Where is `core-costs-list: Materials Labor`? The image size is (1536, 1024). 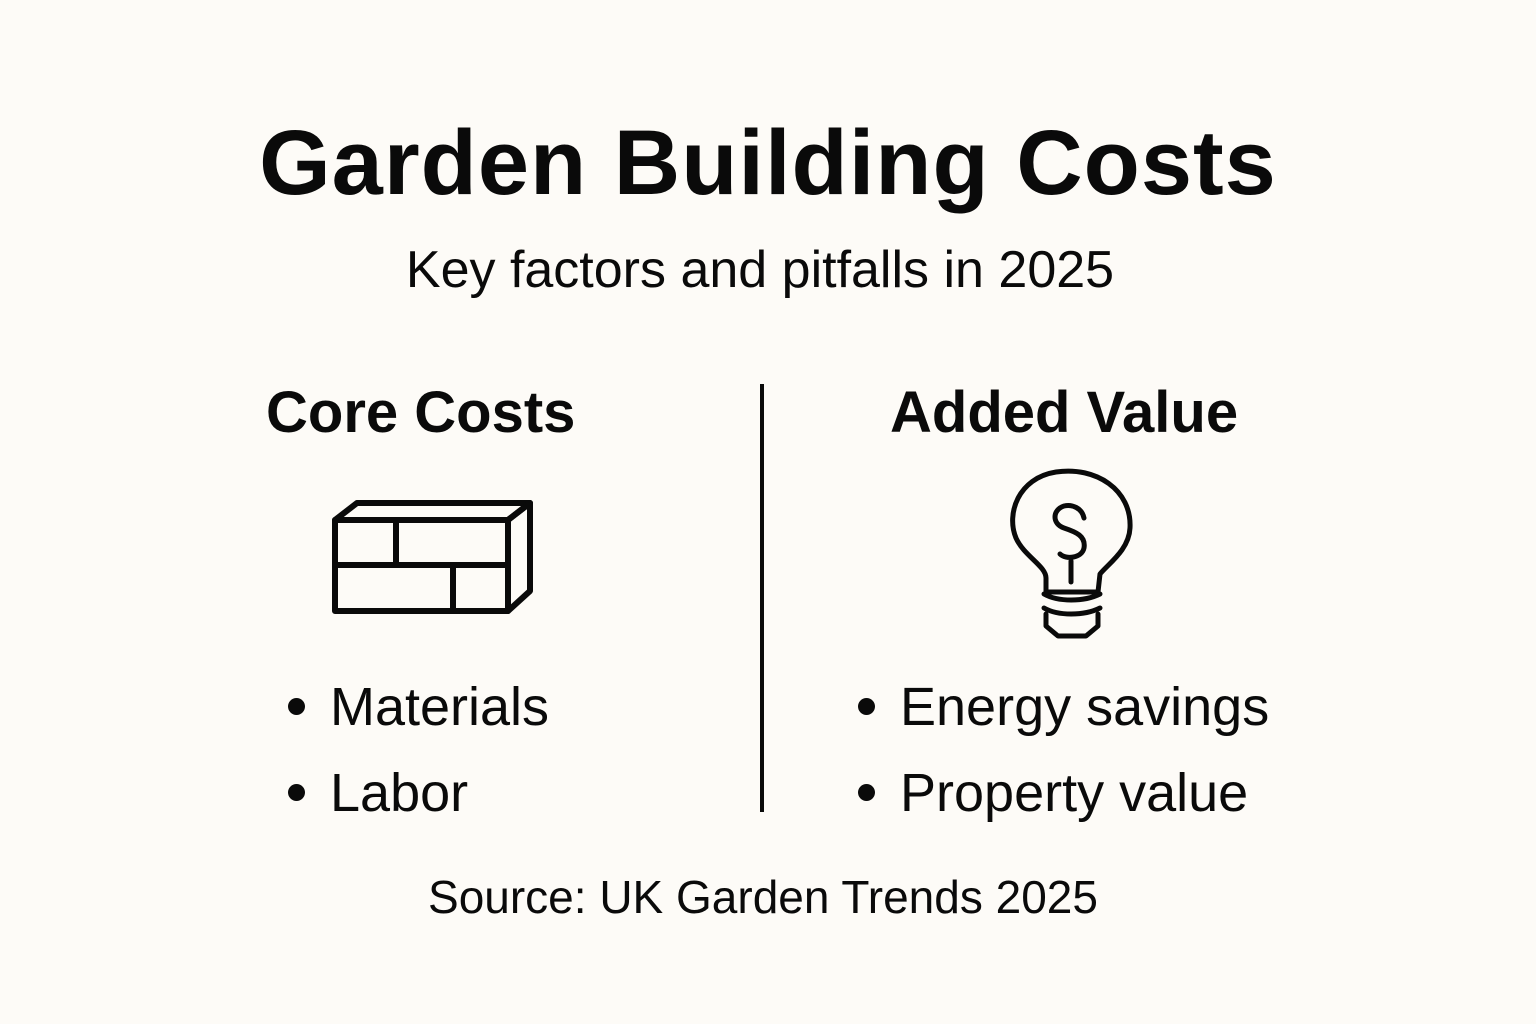 core-costs-list: Materials Labor is located at coordinates (416, 750).